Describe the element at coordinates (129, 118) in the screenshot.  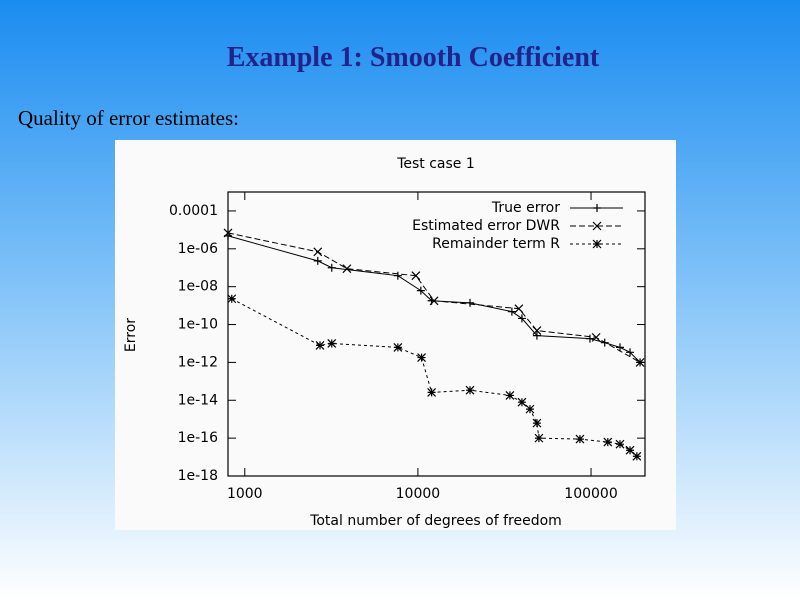
I see `slide-text: Quality of error estimates:` at that location.